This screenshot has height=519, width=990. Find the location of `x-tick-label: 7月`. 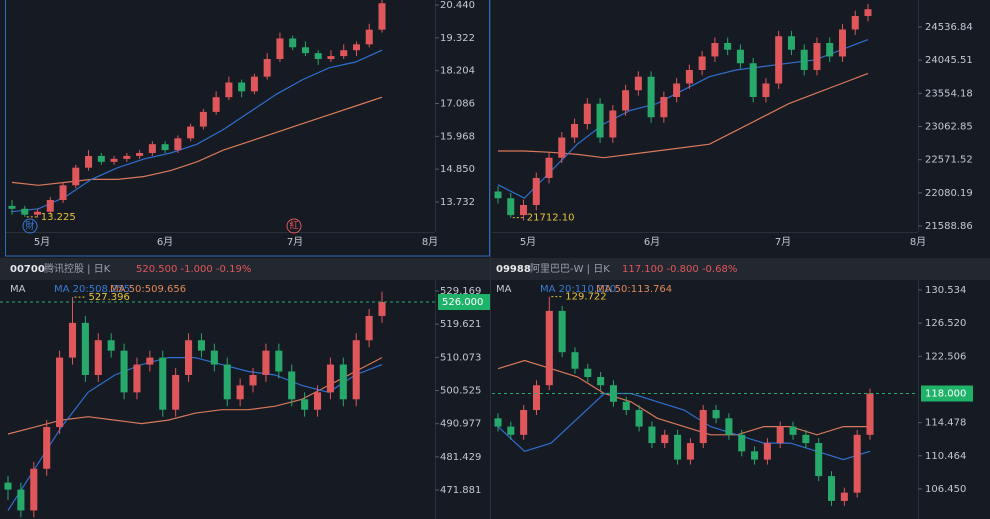

x-tick-label: 7月 is located at coordinates (295, 242).